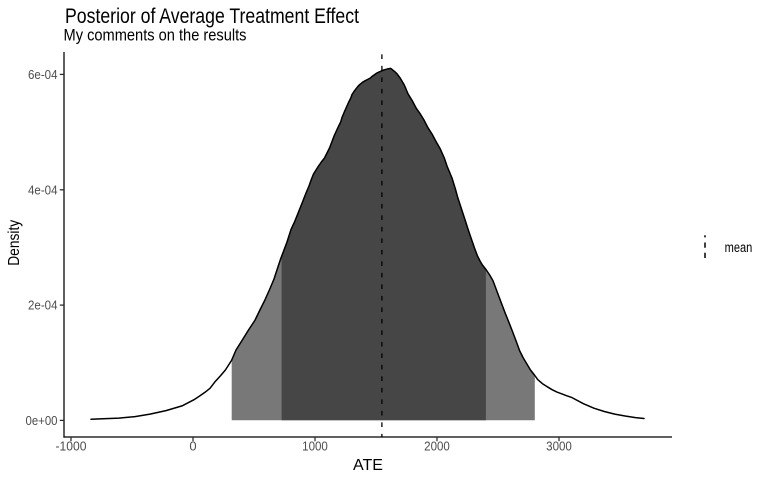  What do you see at coordinates (43, 189) in the screenshot?
I see `svg-text: 4e-04` at bounding box center [43, 189].